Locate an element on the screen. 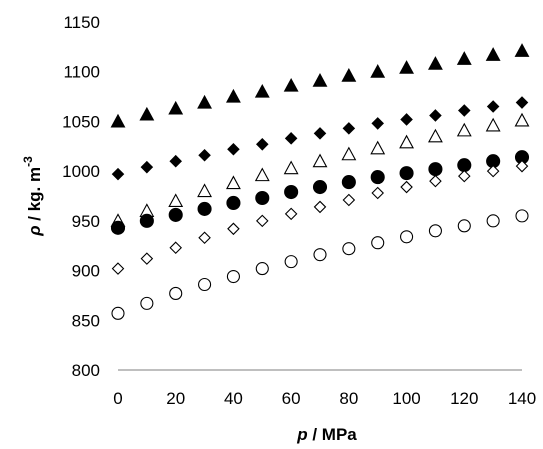 This screenshot has width=543, height=449. y-tick-label: 1150 is located at coordinates (81, 22).